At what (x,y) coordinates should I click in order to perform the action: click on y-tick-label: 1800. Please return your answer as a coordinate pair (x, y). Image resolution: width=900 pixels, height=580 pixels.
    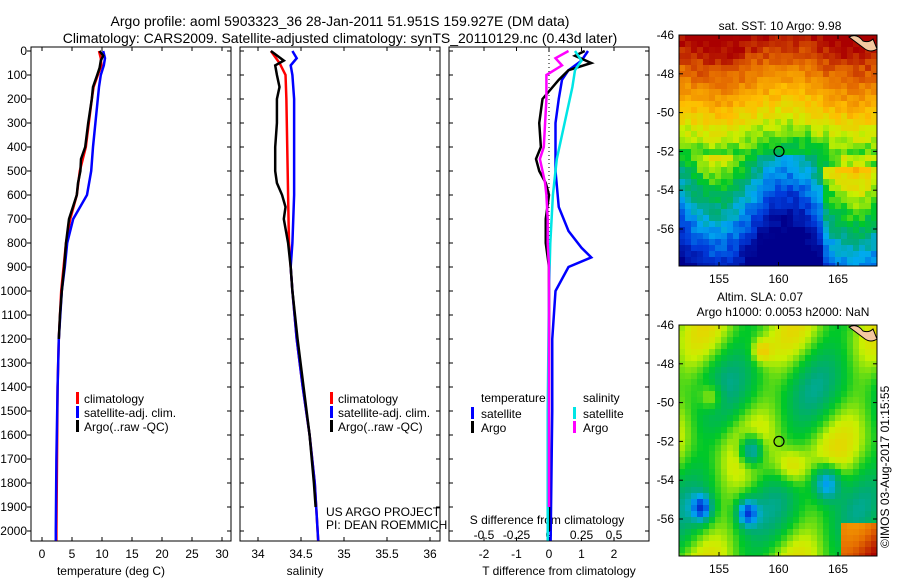
    Looking at the image, I should click on (13, 483).